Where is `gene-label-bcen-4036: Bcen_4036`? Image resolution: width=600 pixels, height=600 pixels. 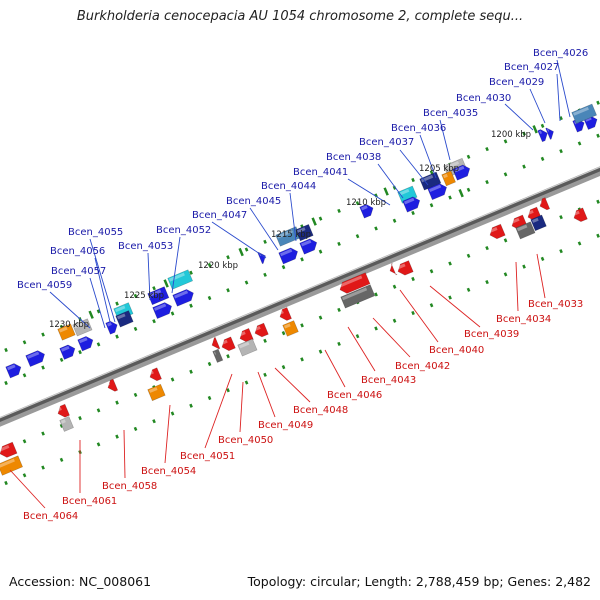 gene-label-bcen-4036: Bcen_4036 is located at coordinates (418, 128).